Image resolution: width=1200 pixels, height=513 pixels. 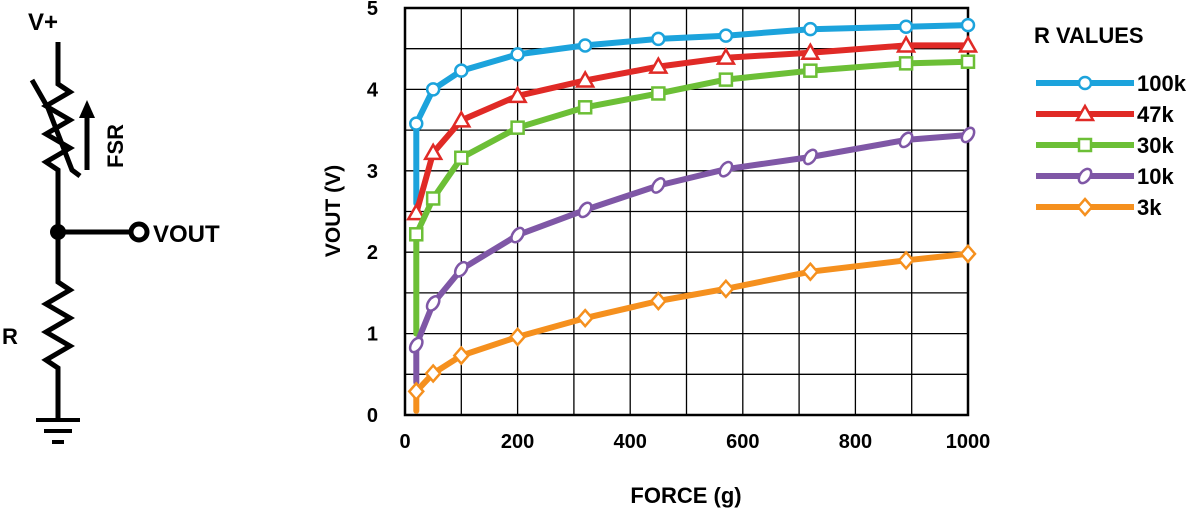 I want to click on legend-label: 30k, so click(x=1155, y=145).